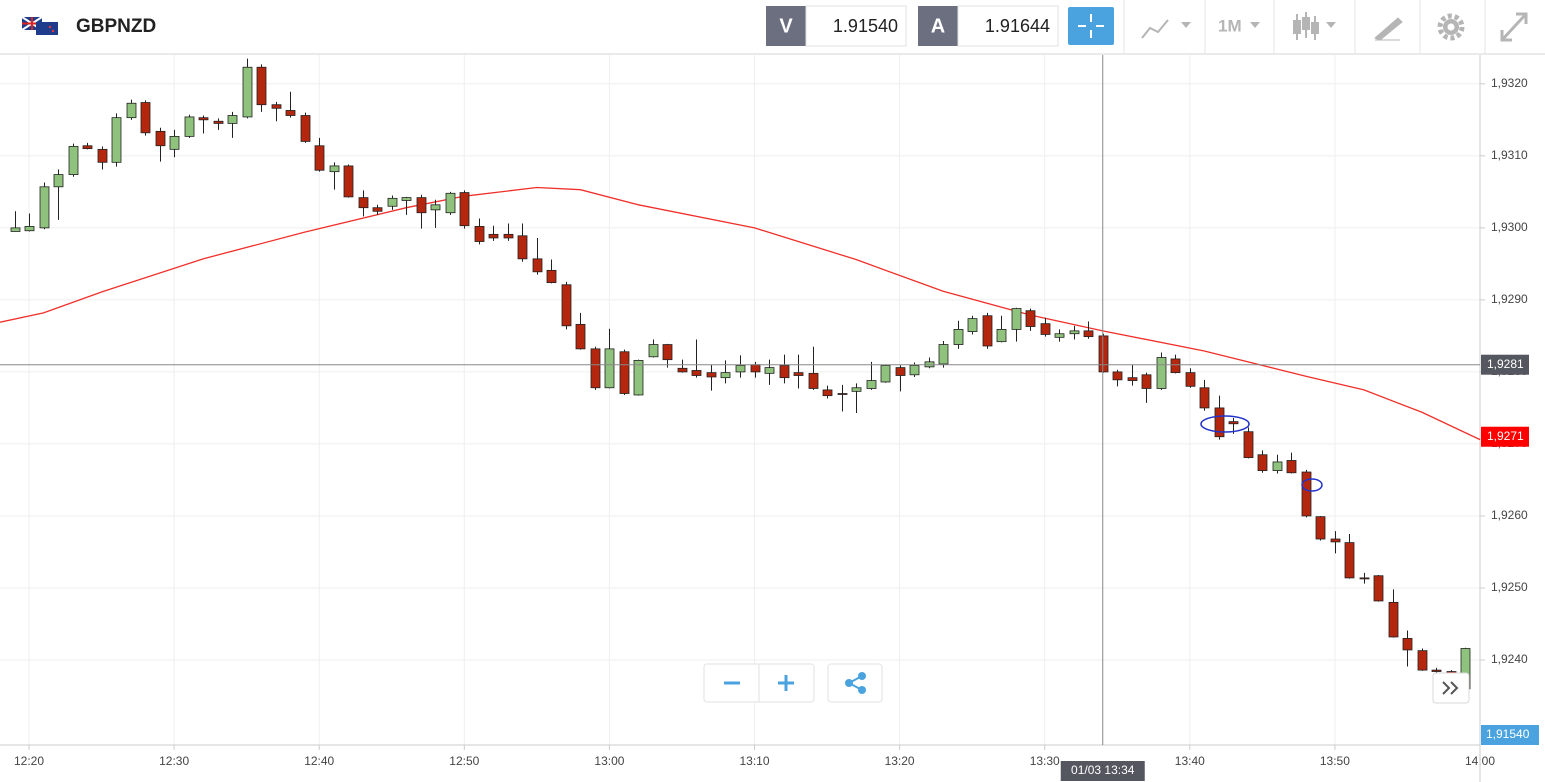 This screenshot has height=782, width=1545. What do you see at coordinates (1335, 761) in the screenshot?
I see `x-tick-label: 13:50` at bounding box center [1335, 761].